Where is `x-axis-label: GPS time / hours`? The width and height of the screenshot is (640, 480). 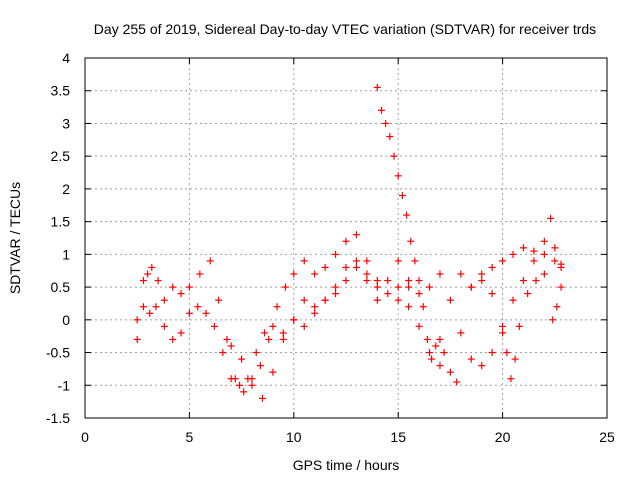 x-axis-label: GPS time / hours is located at coordinates (346, 465).